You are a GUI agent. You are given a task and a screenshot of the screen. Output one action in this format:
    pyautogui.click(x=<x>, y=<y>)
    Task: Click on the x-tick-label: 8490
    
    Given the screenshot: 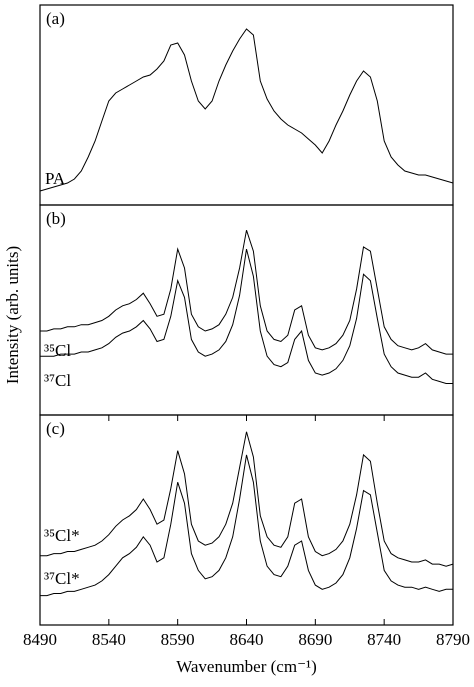 What is the action you would take?
    pyautogui.click(x=40, y=639)
    